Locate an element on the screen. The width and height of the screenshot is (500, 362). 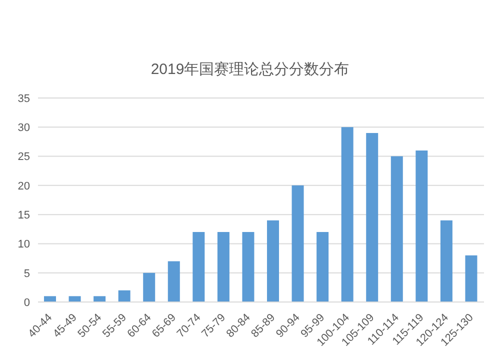
y-tick-label: 10 is located at coordinates (24, 244).